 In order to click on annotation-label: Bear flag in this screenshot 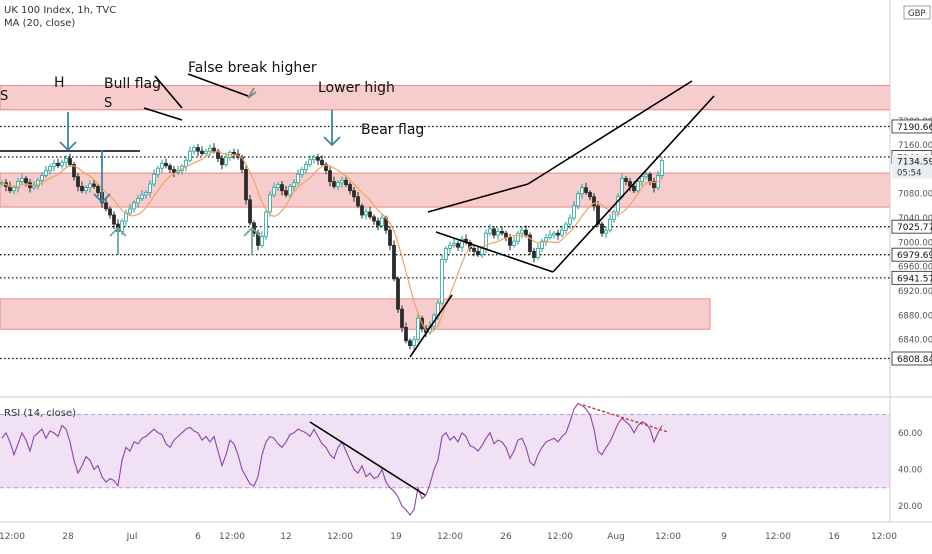, I will do `click(392, 130)`.